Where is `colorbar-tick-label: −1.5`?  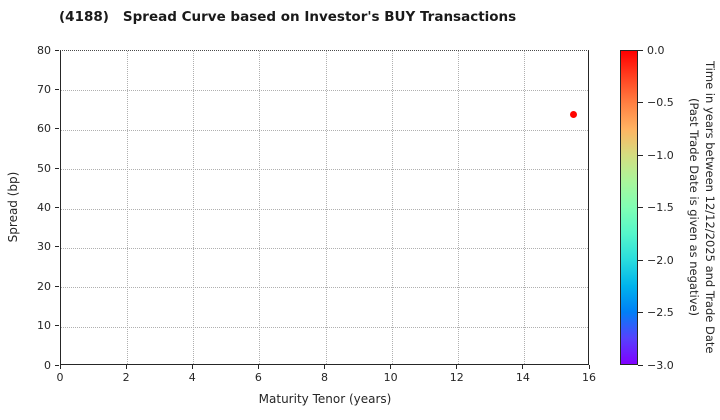
colorbar-tick-label: −1.5 is located at coordinates (660, 207).